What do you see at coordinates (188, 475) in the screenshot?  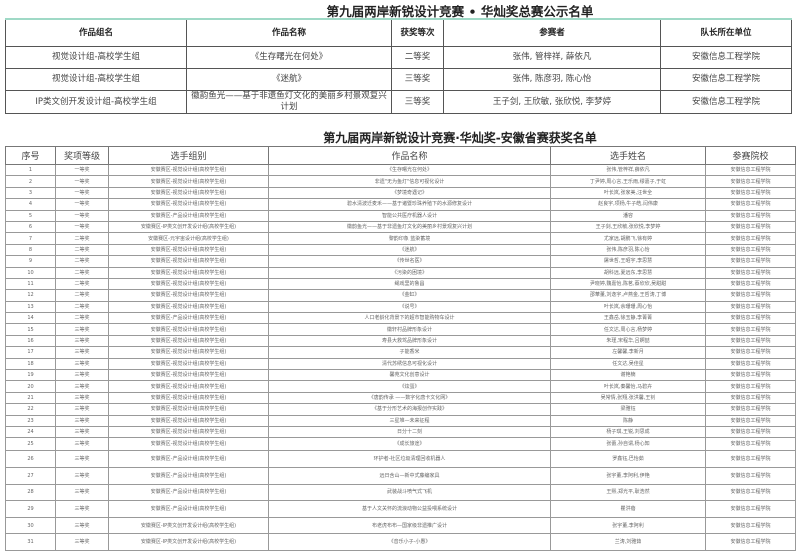 I see `cell-category: 安徽赛区-产品设计组(高校学生组)` at bounding box center [188, 475].